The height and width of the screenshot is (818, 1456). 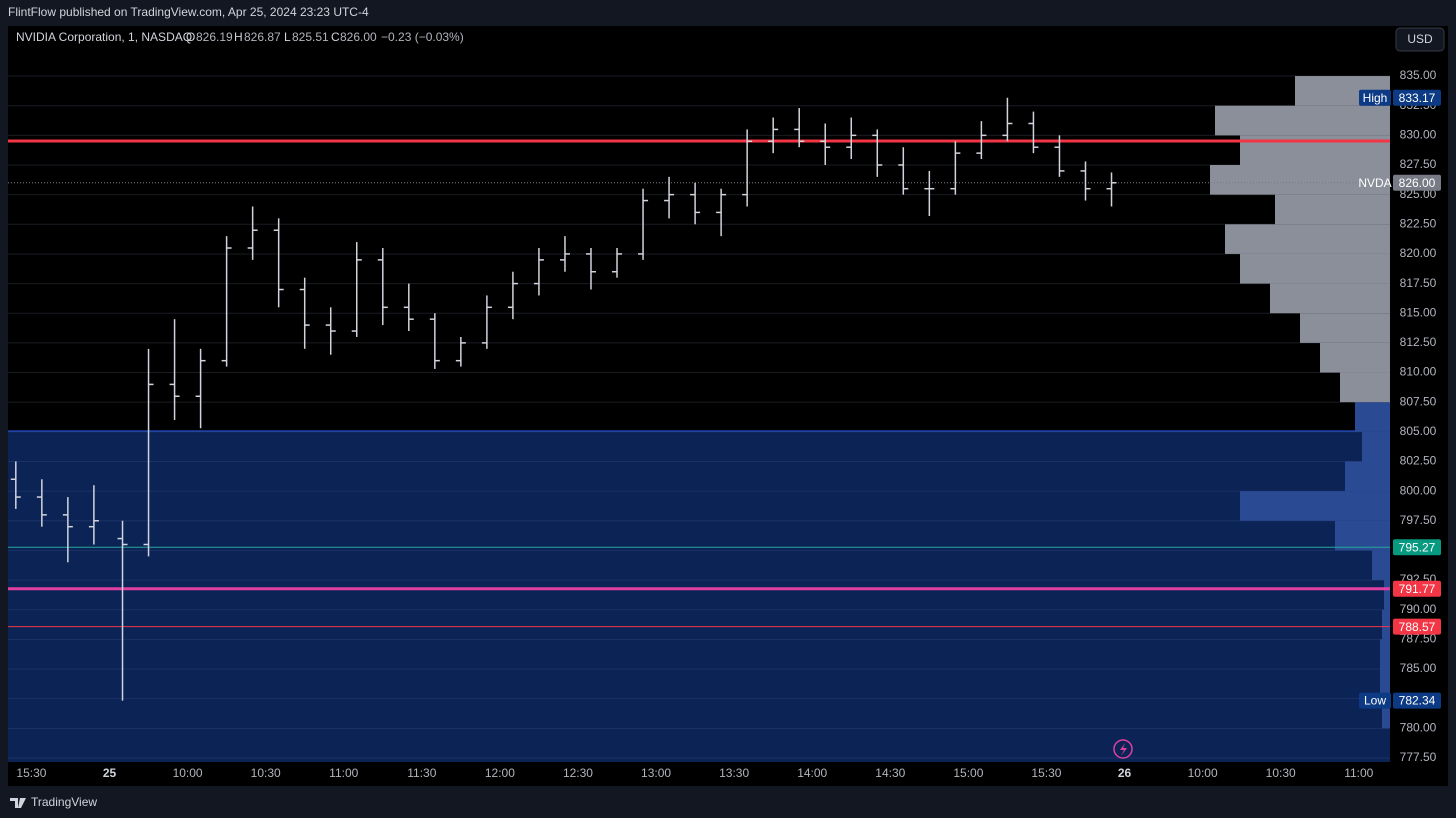 I want to click on x-tick-label: 13:00, so click(x=656, y=773).